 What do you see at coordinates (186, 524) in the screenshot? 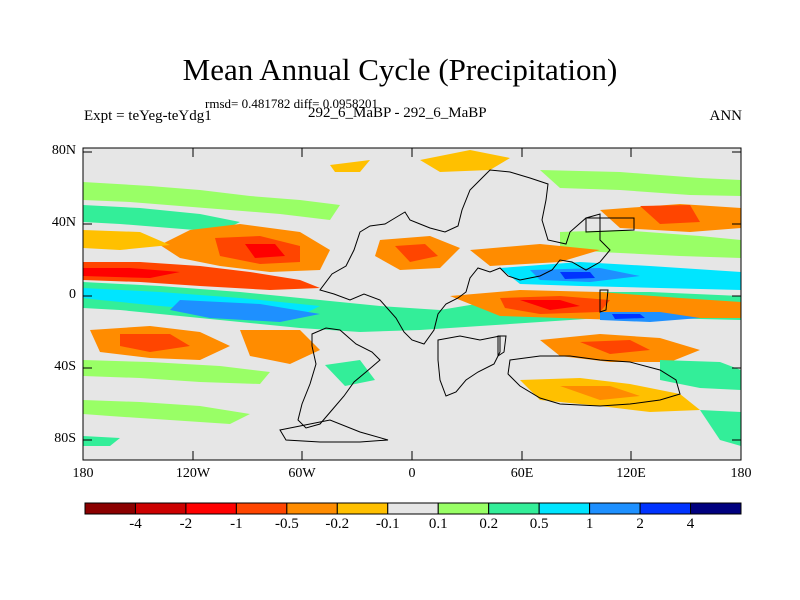
I see `colorbar-label: -2` at bounding box center [186, 524].